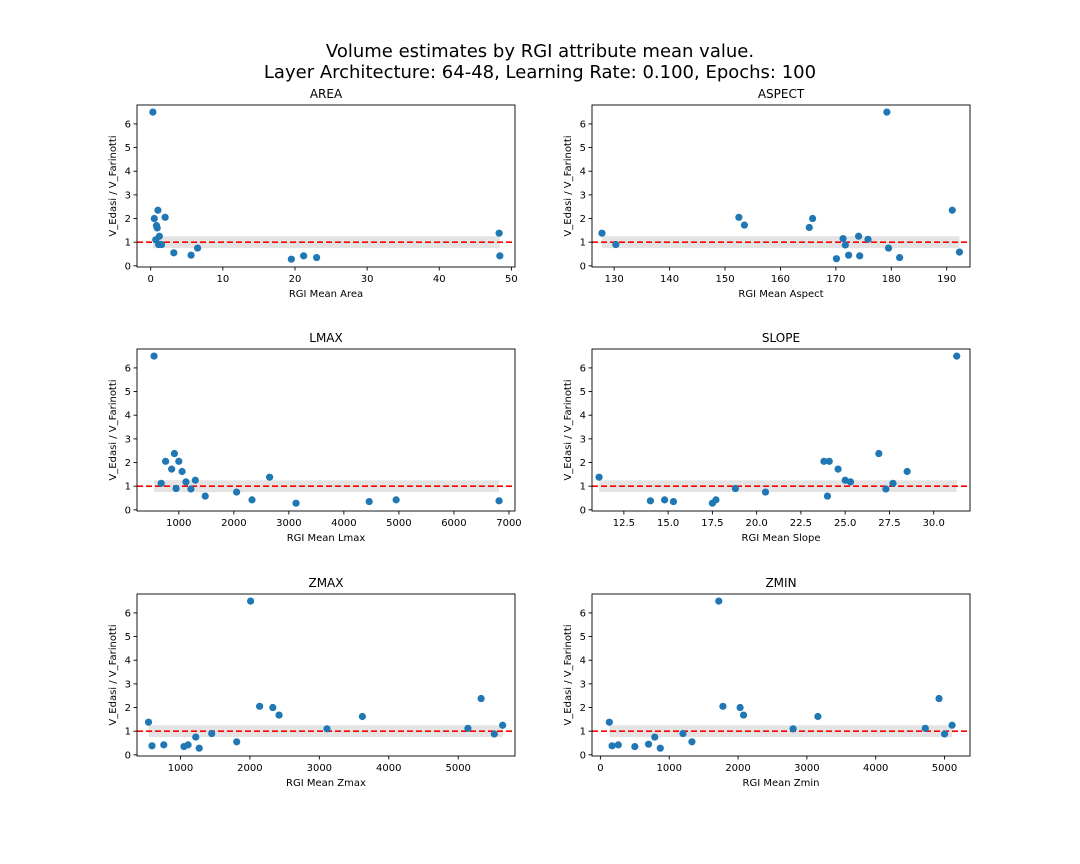 The height and width of the screenshot is (864, 1080). What do you see at coordinates (583, 266) in the screenshot?
I see `y-tick-label: 0` at bounding box center [583, 266].